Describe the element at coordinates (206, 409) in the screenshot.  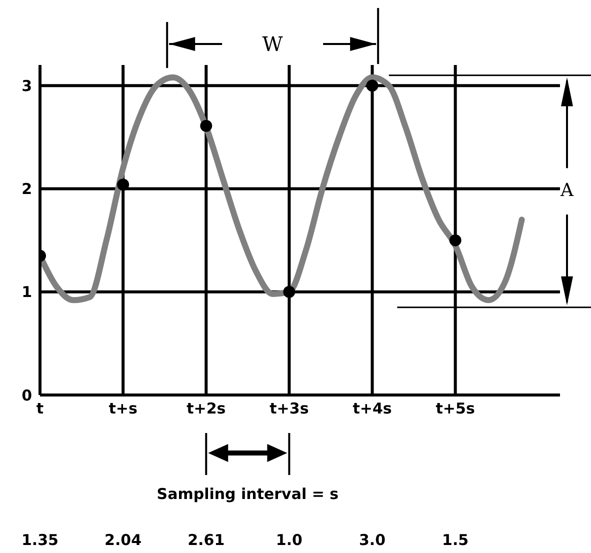
I see `x-tick-label: t+2s` at that location.